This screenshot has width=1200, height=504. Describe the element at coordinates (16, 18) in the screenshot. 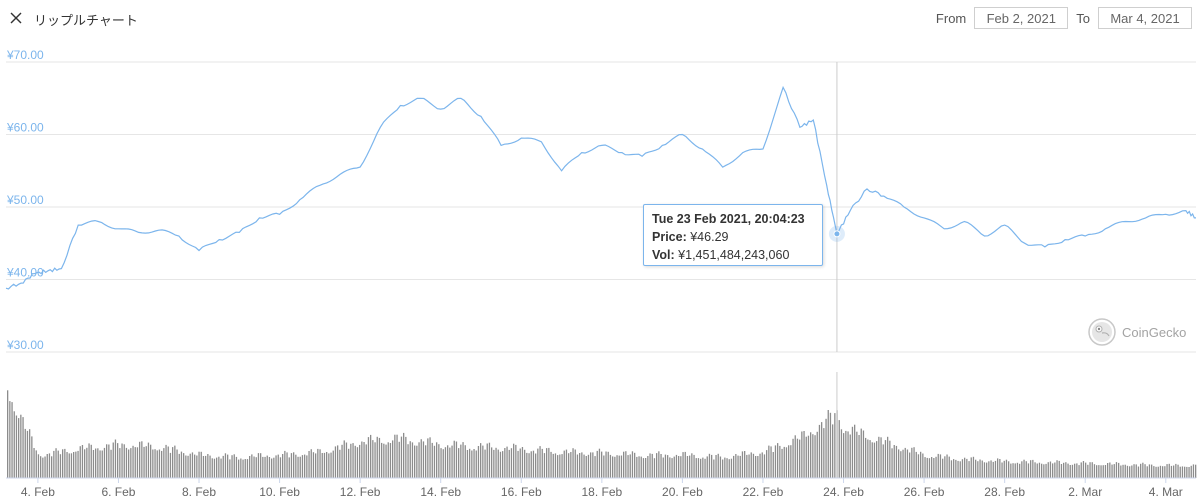

I see `close-icon` at that location.